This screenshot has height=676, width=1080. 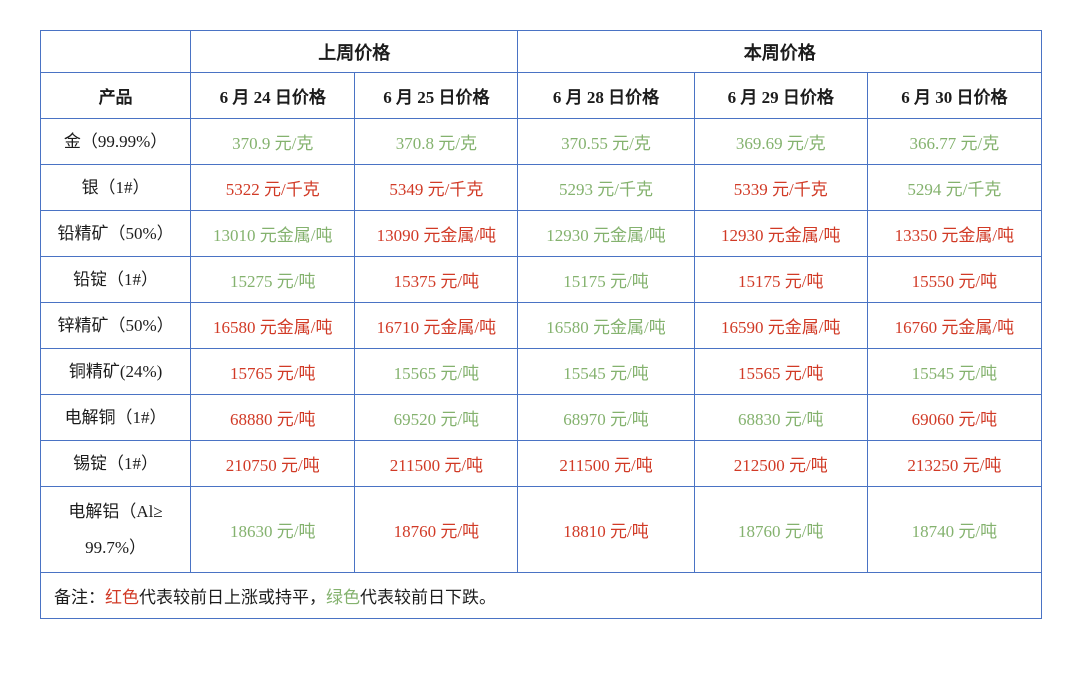 I want to click on product-column-header: 产品, so click(x=115, y=95).